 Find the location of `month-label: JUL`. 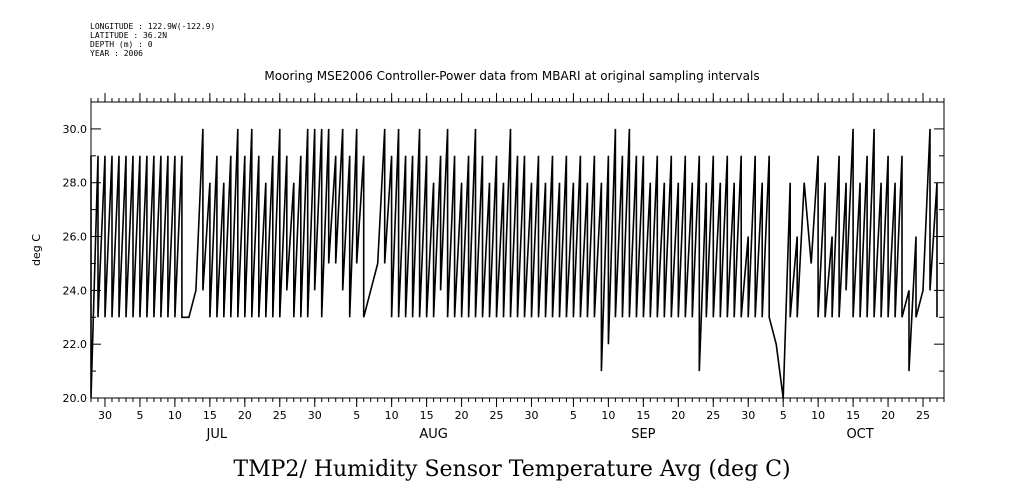

month-label: JUL is located at coordinates (217, 434).